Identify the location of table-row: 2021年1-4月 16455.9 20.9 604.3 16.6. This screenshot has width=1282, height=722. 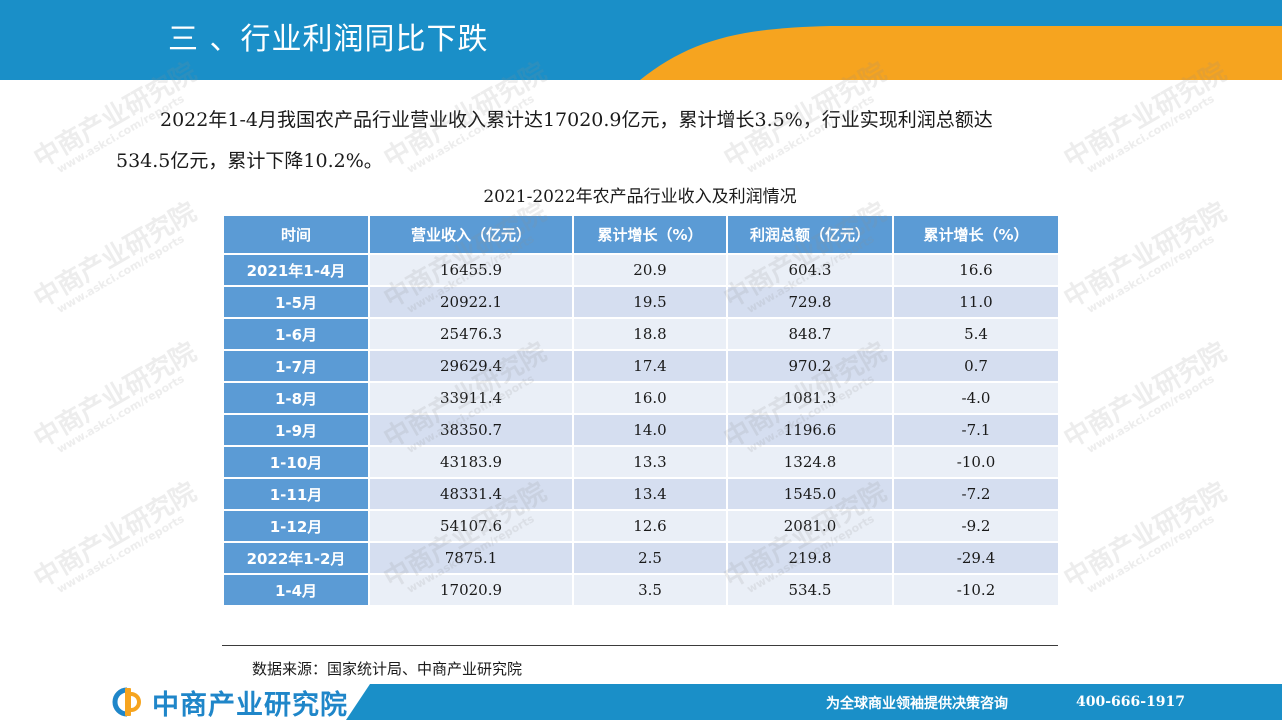
(641, 270).